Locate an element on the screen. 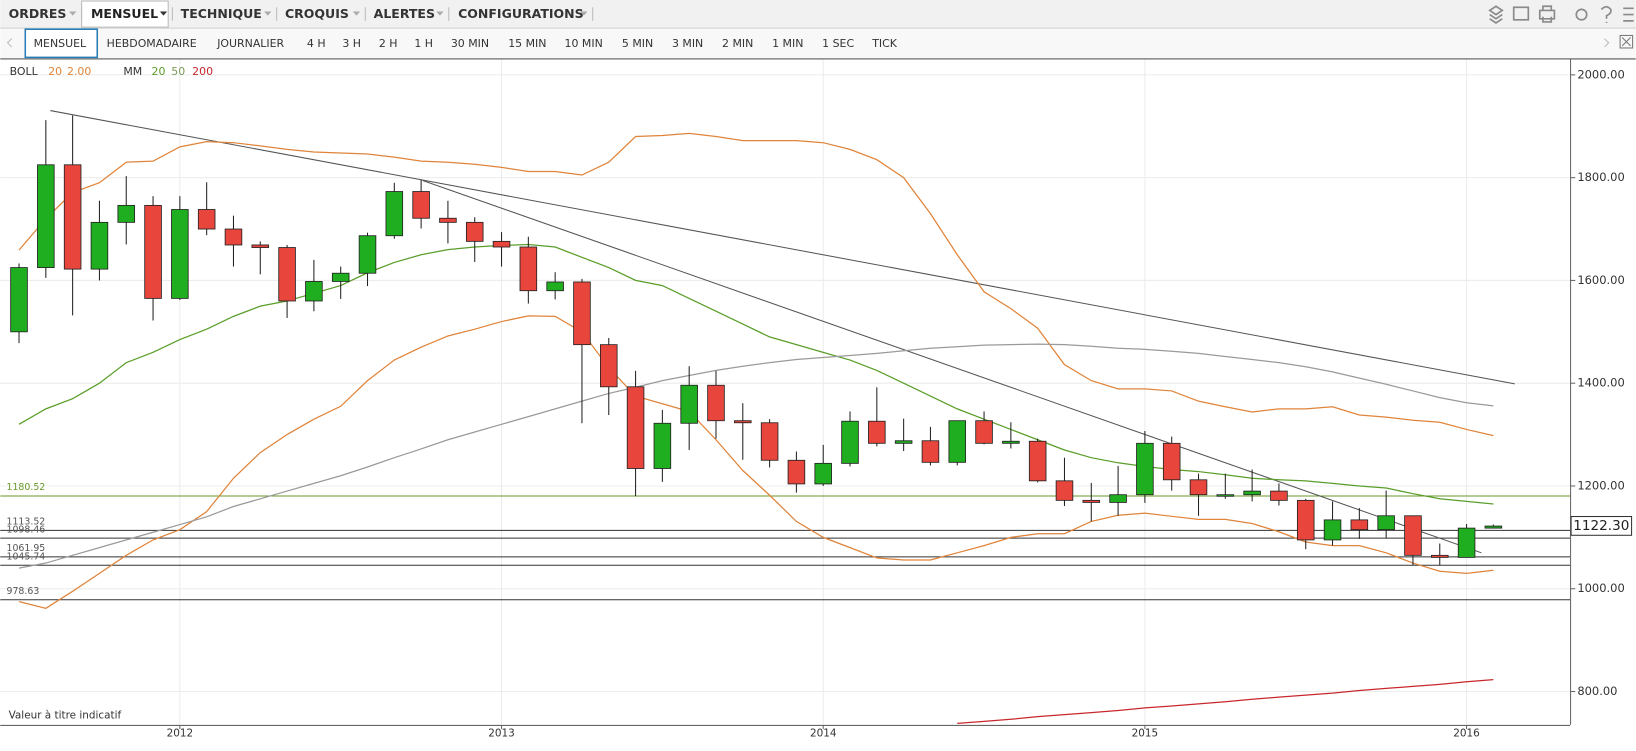 The width and height of the screenshot is (1636, 751). level-label: 1061.95 is located at coordinates (26, 548).